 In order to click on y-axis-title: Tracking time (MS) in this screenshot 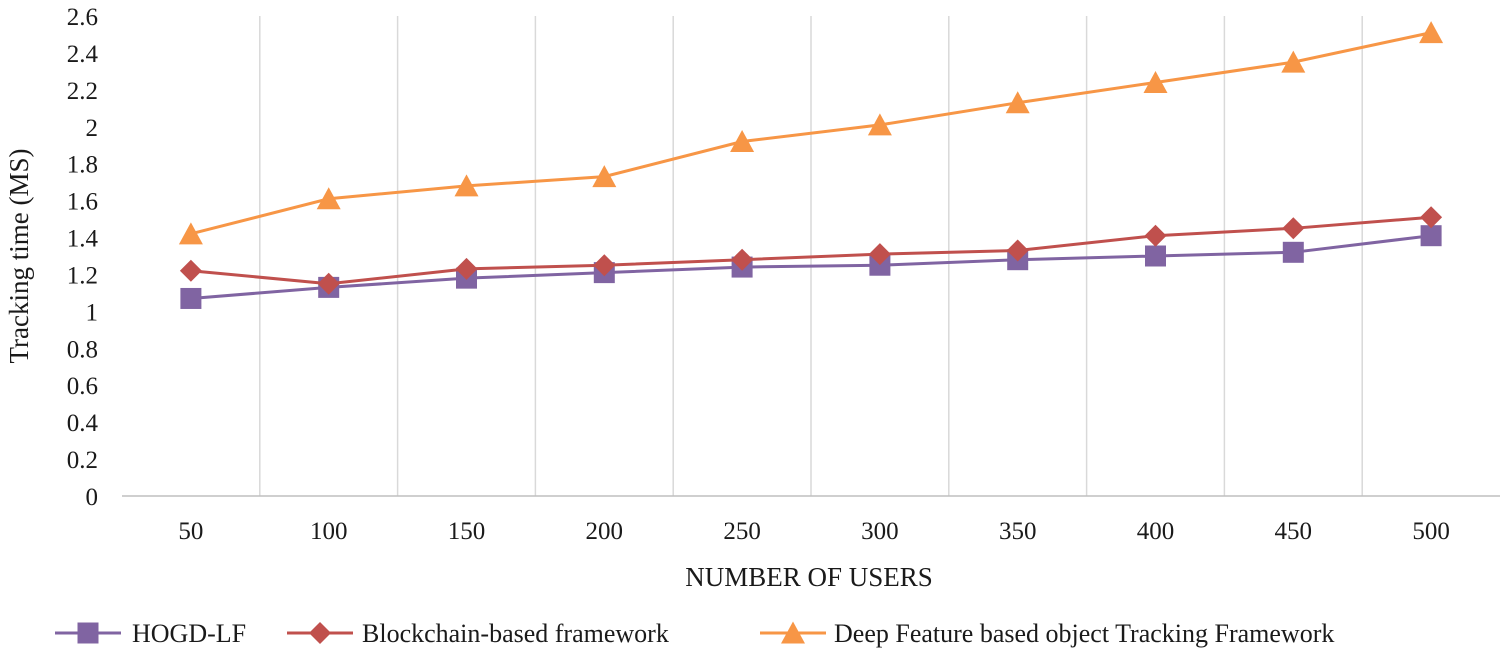, I will do `click(19, 256)`.